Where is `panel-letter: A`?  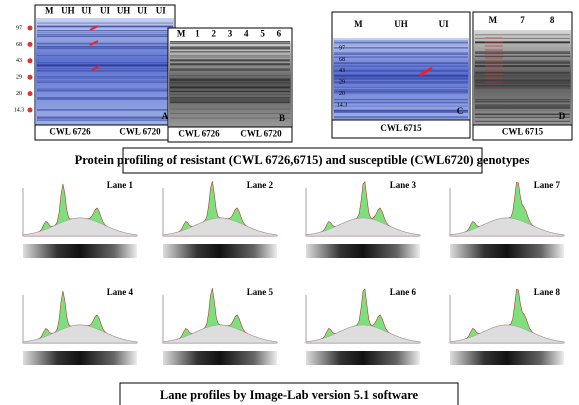
panel-letter: A is located at coordinates (165, 116).